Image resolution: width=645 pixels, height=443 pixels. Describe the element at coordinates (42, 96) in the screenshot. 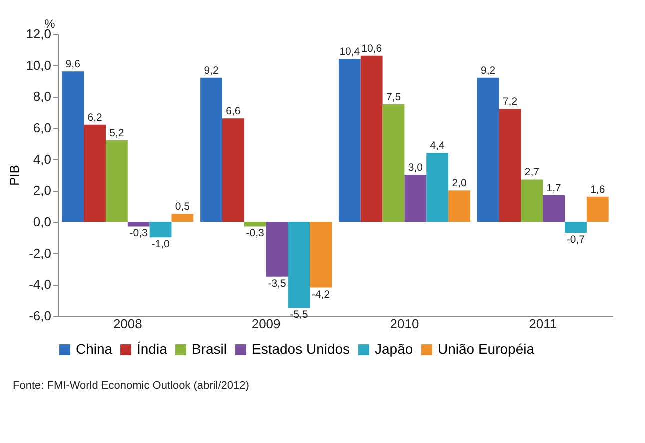

I see `y-tick-label: 8,0` at that location.